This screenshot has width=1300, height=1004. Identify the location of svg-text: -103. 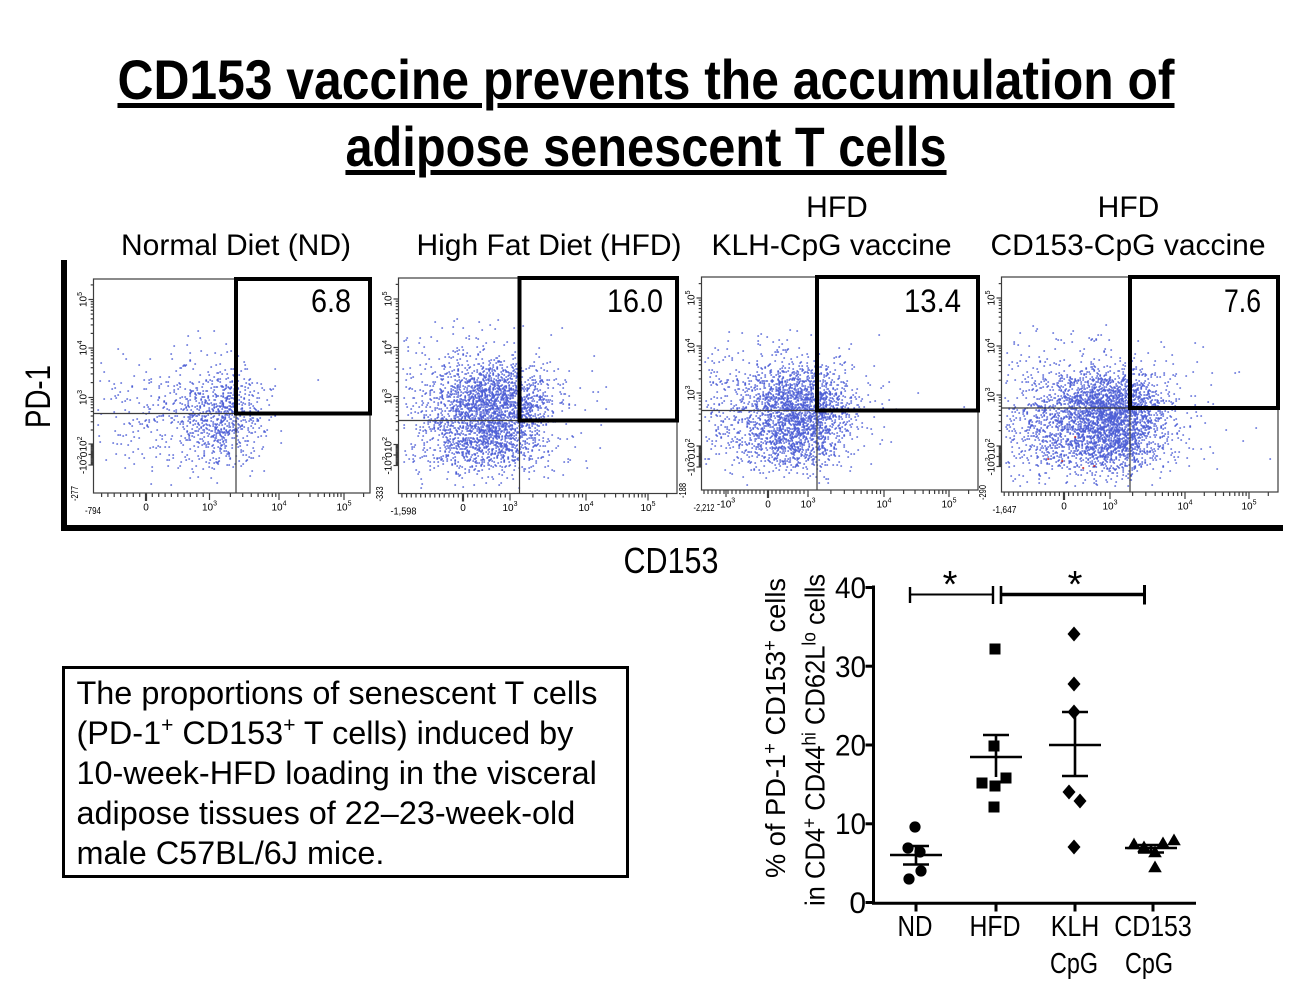
(726, 504).